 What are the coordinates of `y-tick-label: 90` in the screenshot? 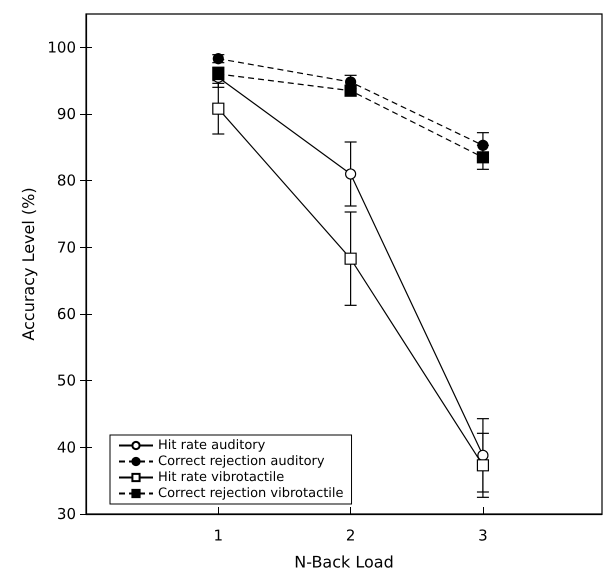 It's located at (66, 114).